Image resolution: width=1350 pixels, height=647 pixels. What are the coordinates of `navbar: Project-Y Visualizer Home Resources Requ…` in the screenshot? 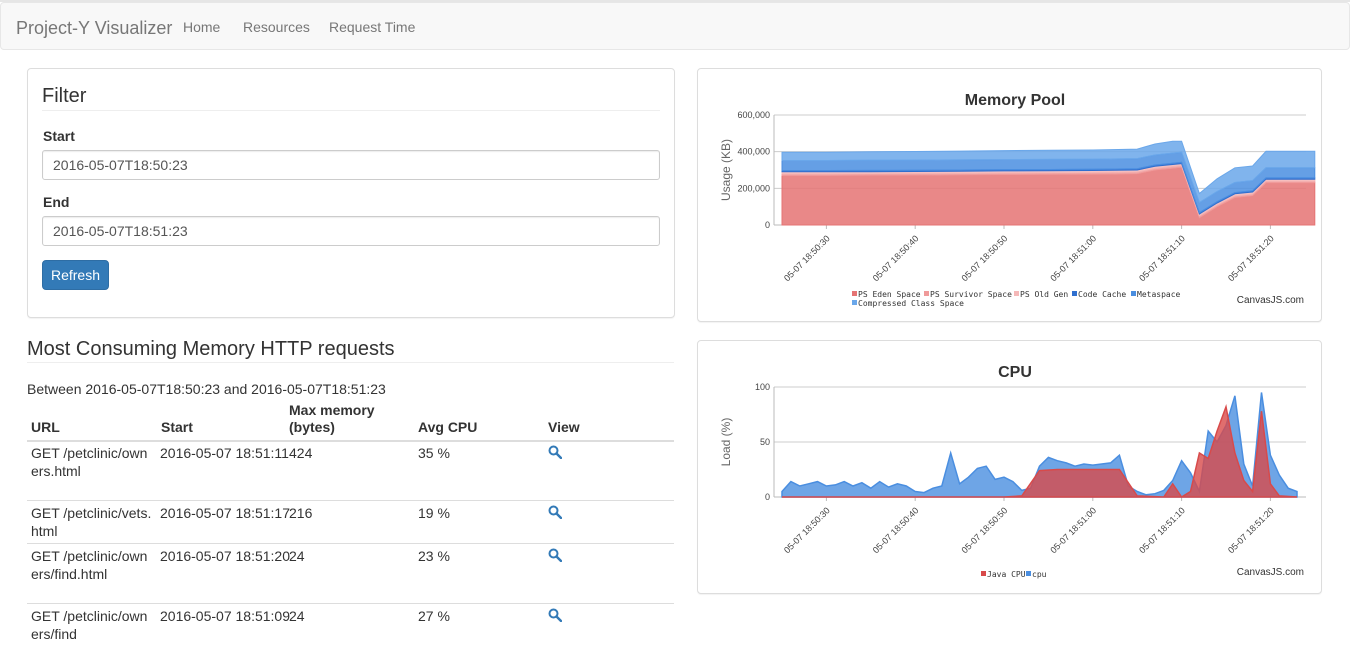 It's located at (675, 26).